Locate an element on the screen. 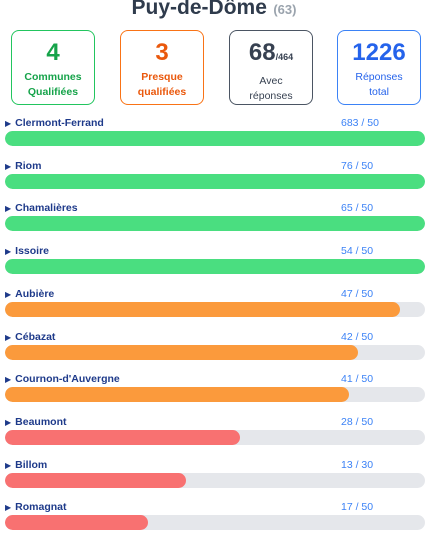  commune-name: Issoire is located at coordinates (32, 251).